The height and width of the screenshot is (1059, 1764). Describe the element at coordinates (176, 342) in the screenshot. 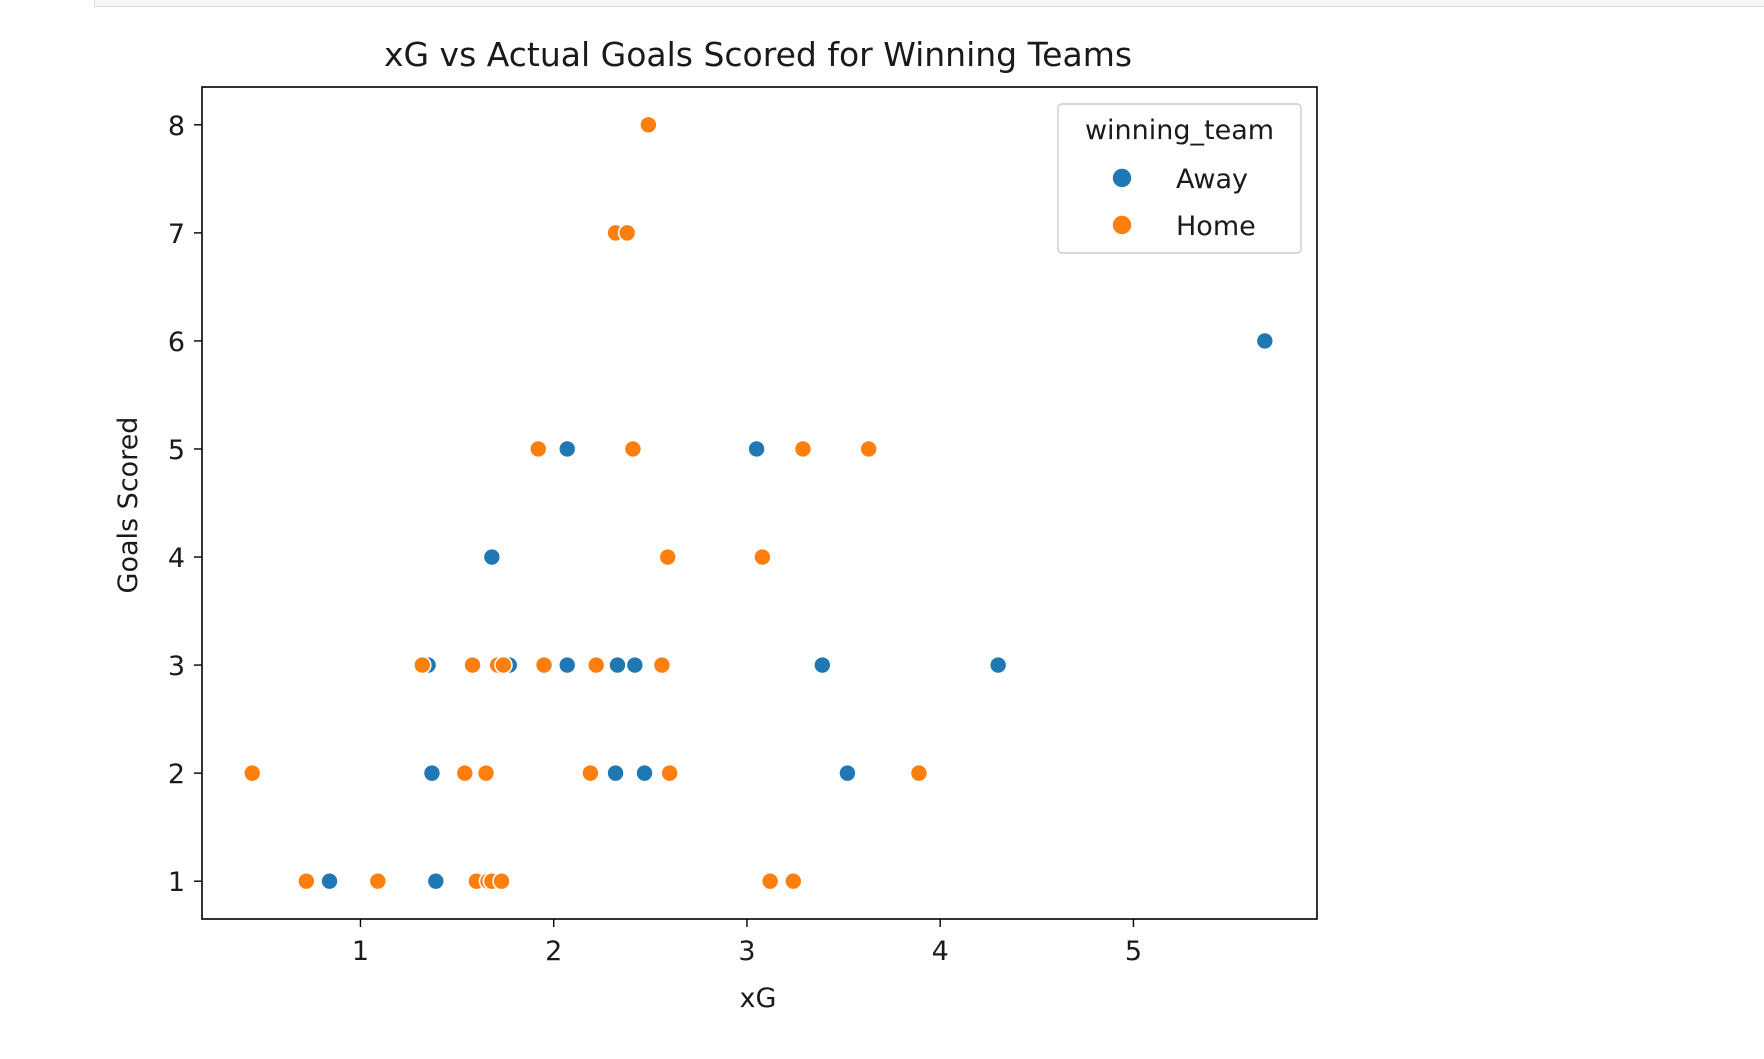

I see `y-tick-label: 6` at that location.